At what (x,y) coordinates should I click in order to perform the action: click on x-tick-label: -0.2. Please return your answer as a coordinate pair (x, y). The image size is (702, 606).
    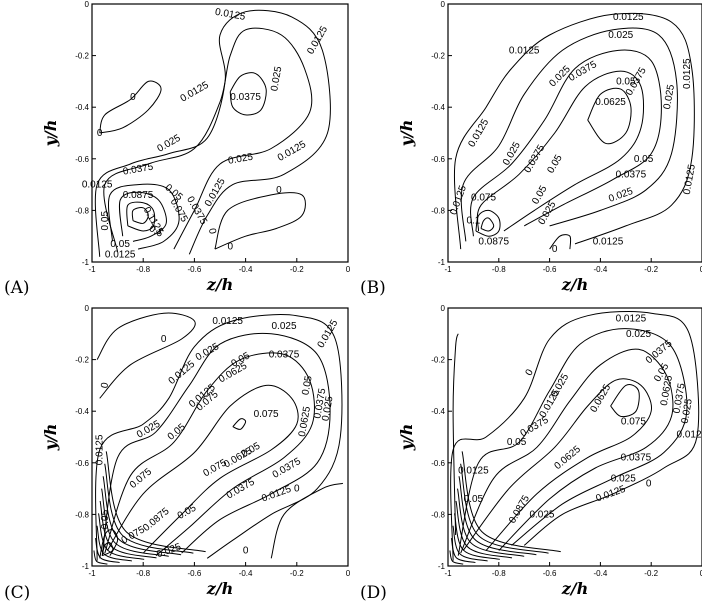
    Looking at the image, I should click on (651, 573).